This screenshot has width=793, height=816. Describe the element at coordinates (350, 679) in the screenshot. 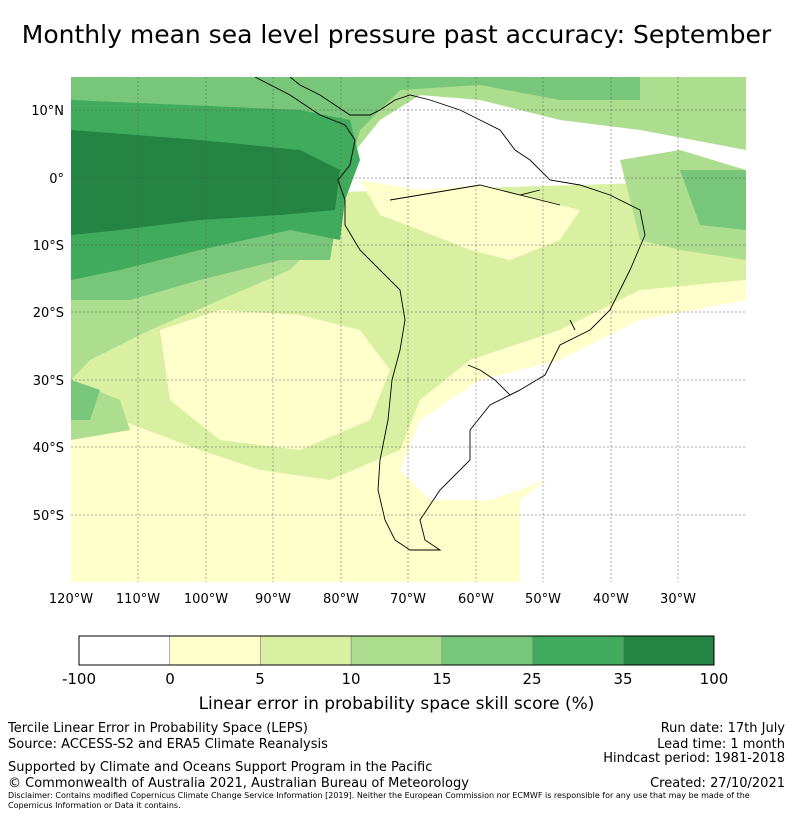

I see `colorbar-tick-label: 10` at that location.